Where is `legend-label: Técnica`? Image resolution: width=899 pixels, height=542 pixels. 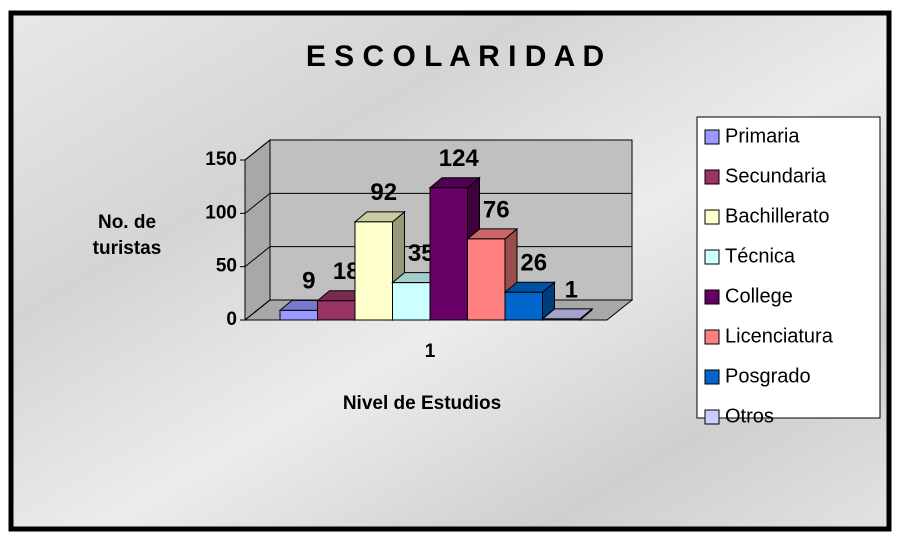 legend-label: Técnica is located at coordinates (760, 256).